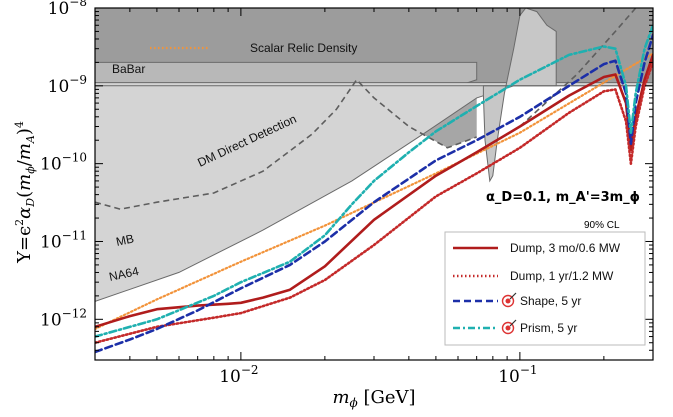 Image resolution: width=673 pixels, height=417 pixels. I want to click on x-tick-label: 10⁻², so click(238, 375).